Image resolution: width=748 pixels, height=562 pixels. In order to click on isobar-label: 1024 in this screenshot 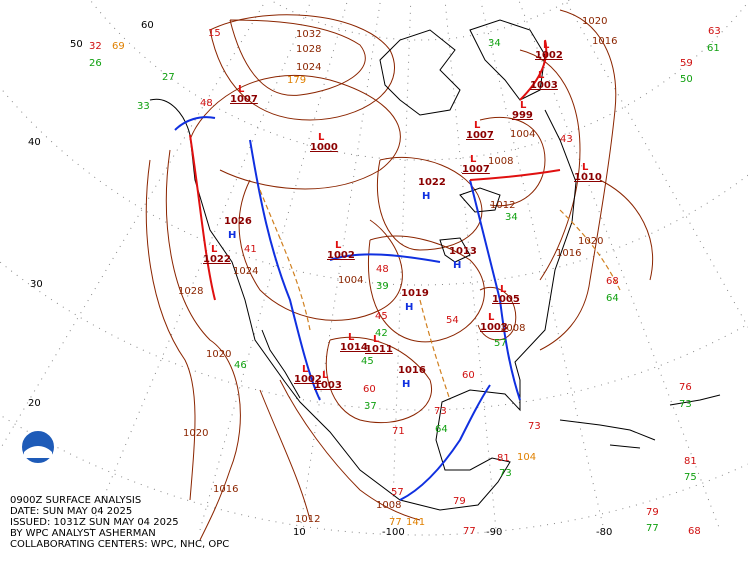, I will do `click(308, 67)`.